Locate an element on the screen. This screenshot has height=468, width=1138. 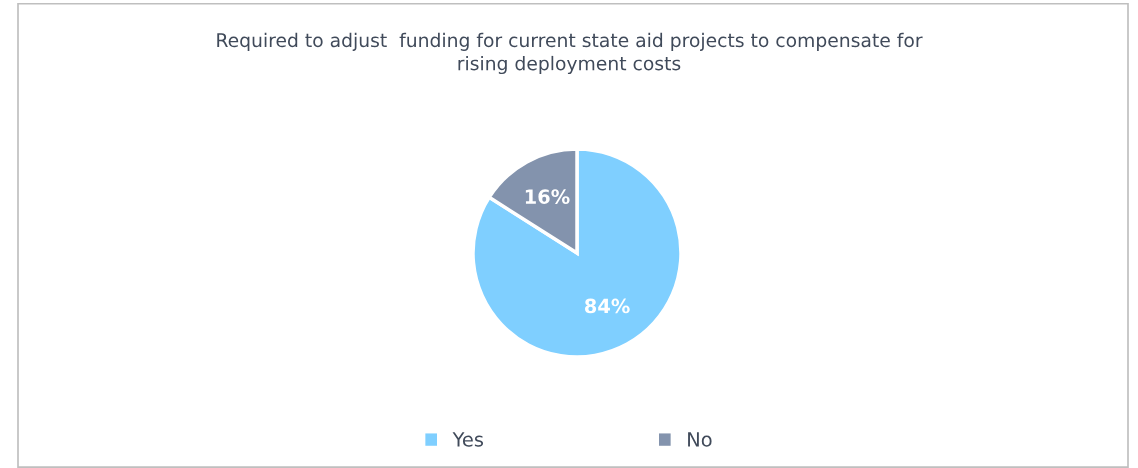
data-label: 84% is located at coordinates (607, 306).